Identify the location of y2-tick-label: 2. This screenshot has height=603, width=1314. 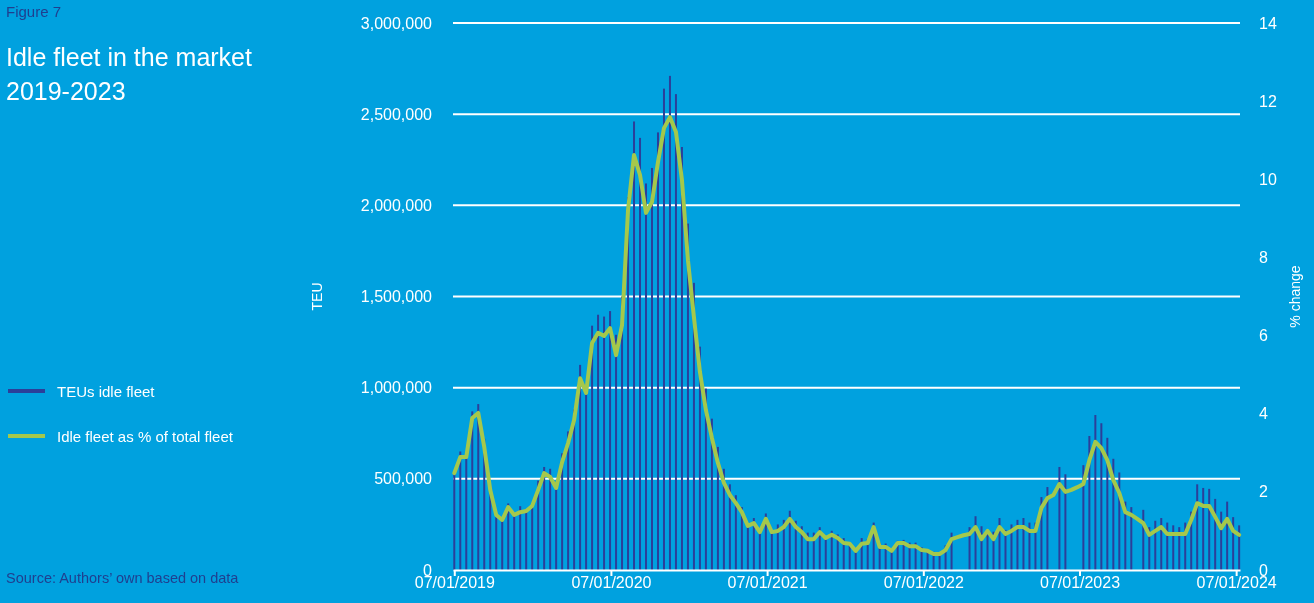
(1263, 492).